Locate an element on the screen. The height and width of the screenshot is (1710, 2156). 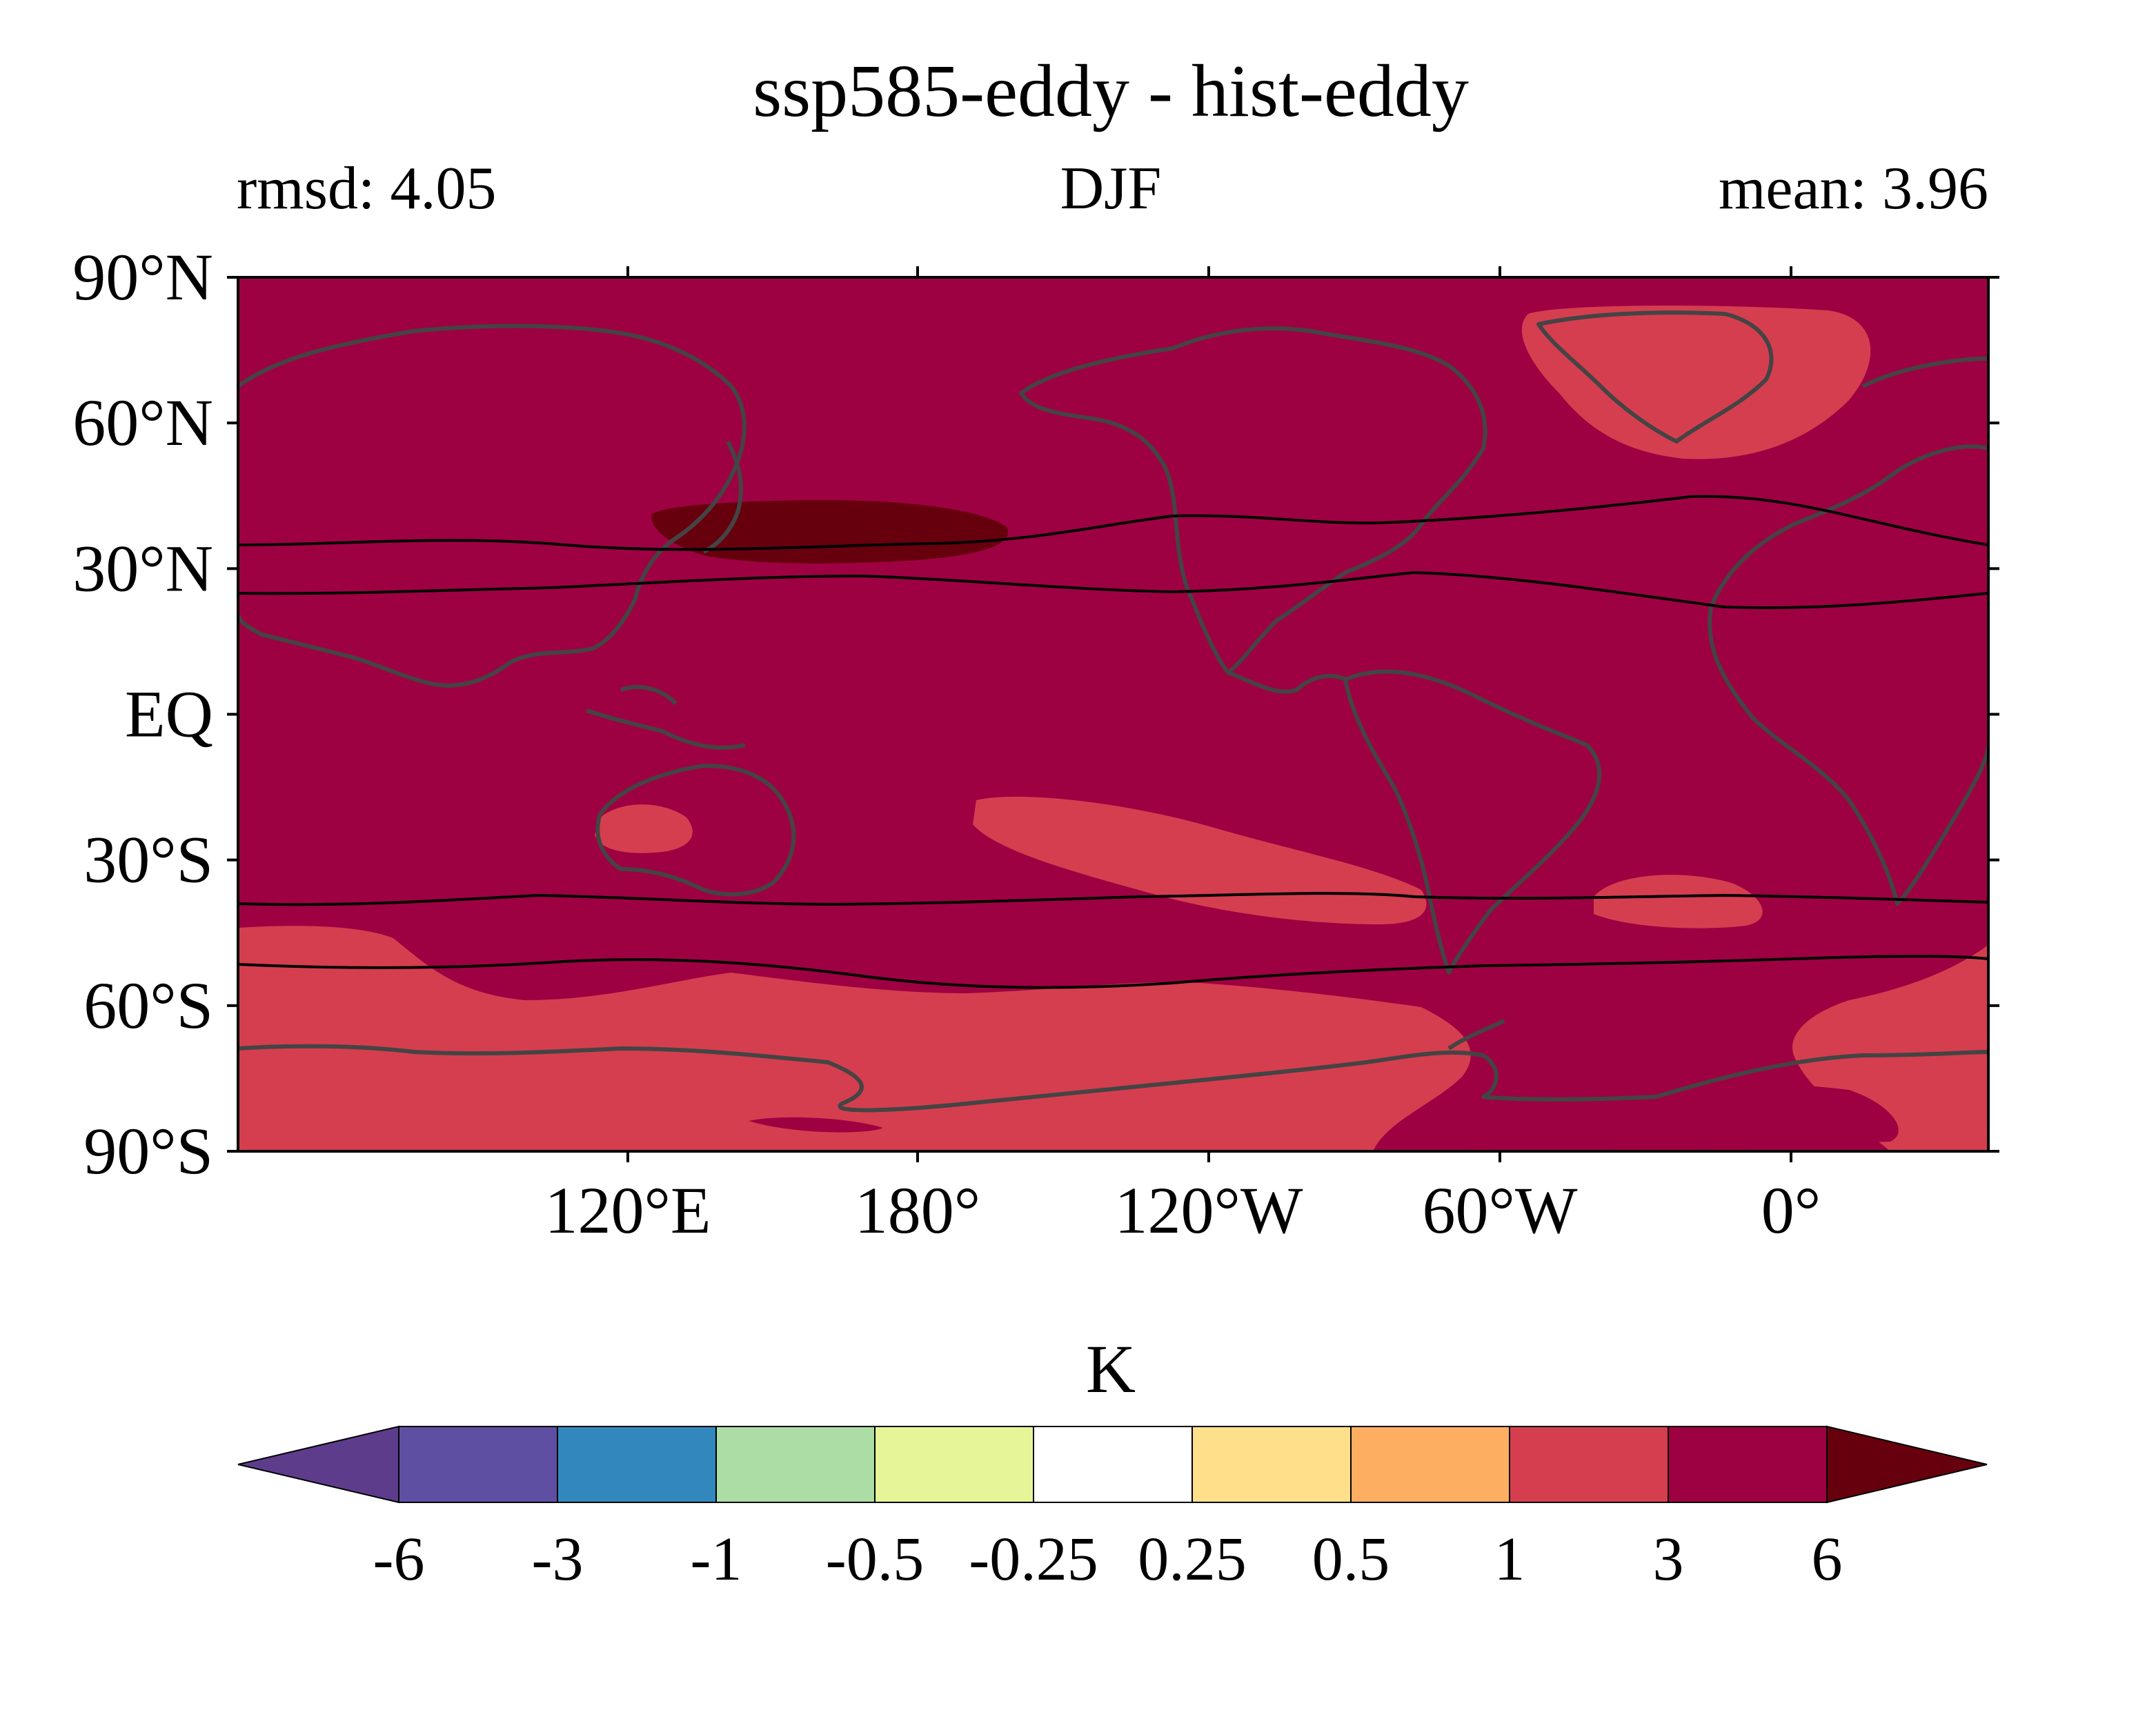
subtitle-center: DJF is located at coordinates (1111, 188).